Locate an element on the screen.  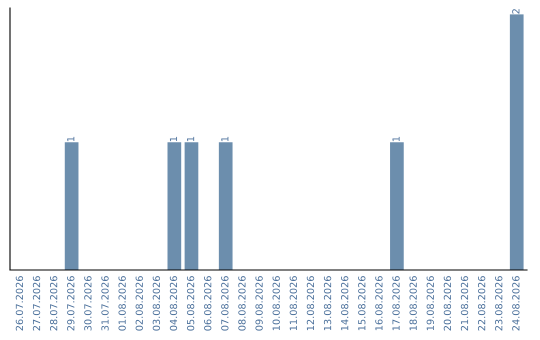
x-tick-label: 26.07.2026 is located at coordinates (20, 303).